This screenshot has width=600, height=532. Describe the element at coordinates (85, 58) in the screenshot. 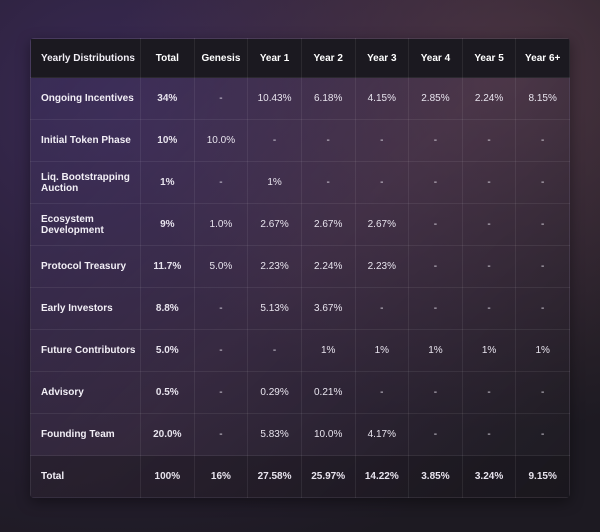

I see `column-header: Yearly Distributions` at that location.